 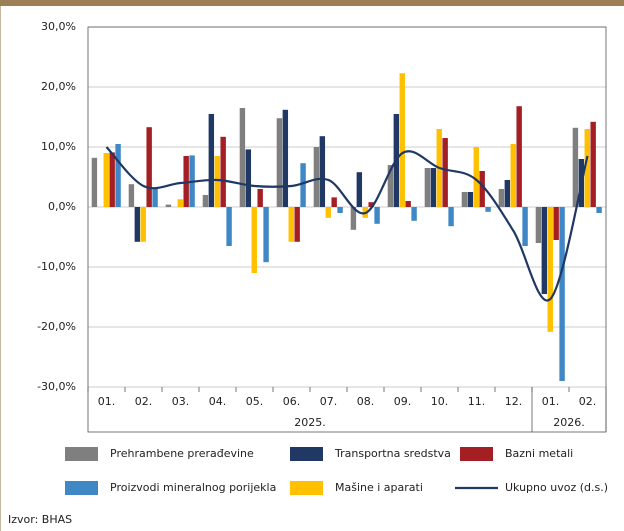 What do you see at coordinates (58, 146) in the screenshot?
I see `y-tick-label: 10,0%` at bounding box center [58, 146].